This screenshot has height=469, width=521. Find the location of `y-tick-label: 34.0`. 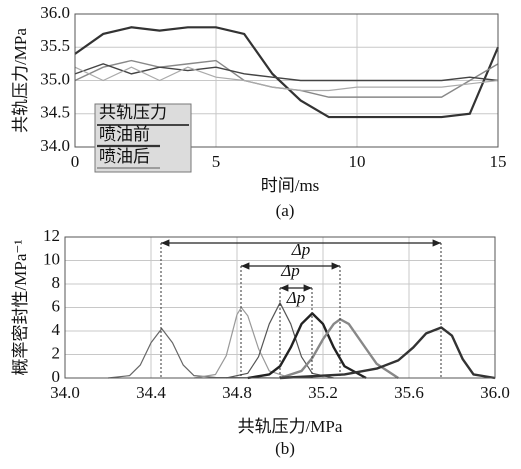

y-tick-label: 34.0 is located at coordinates (55, 145).